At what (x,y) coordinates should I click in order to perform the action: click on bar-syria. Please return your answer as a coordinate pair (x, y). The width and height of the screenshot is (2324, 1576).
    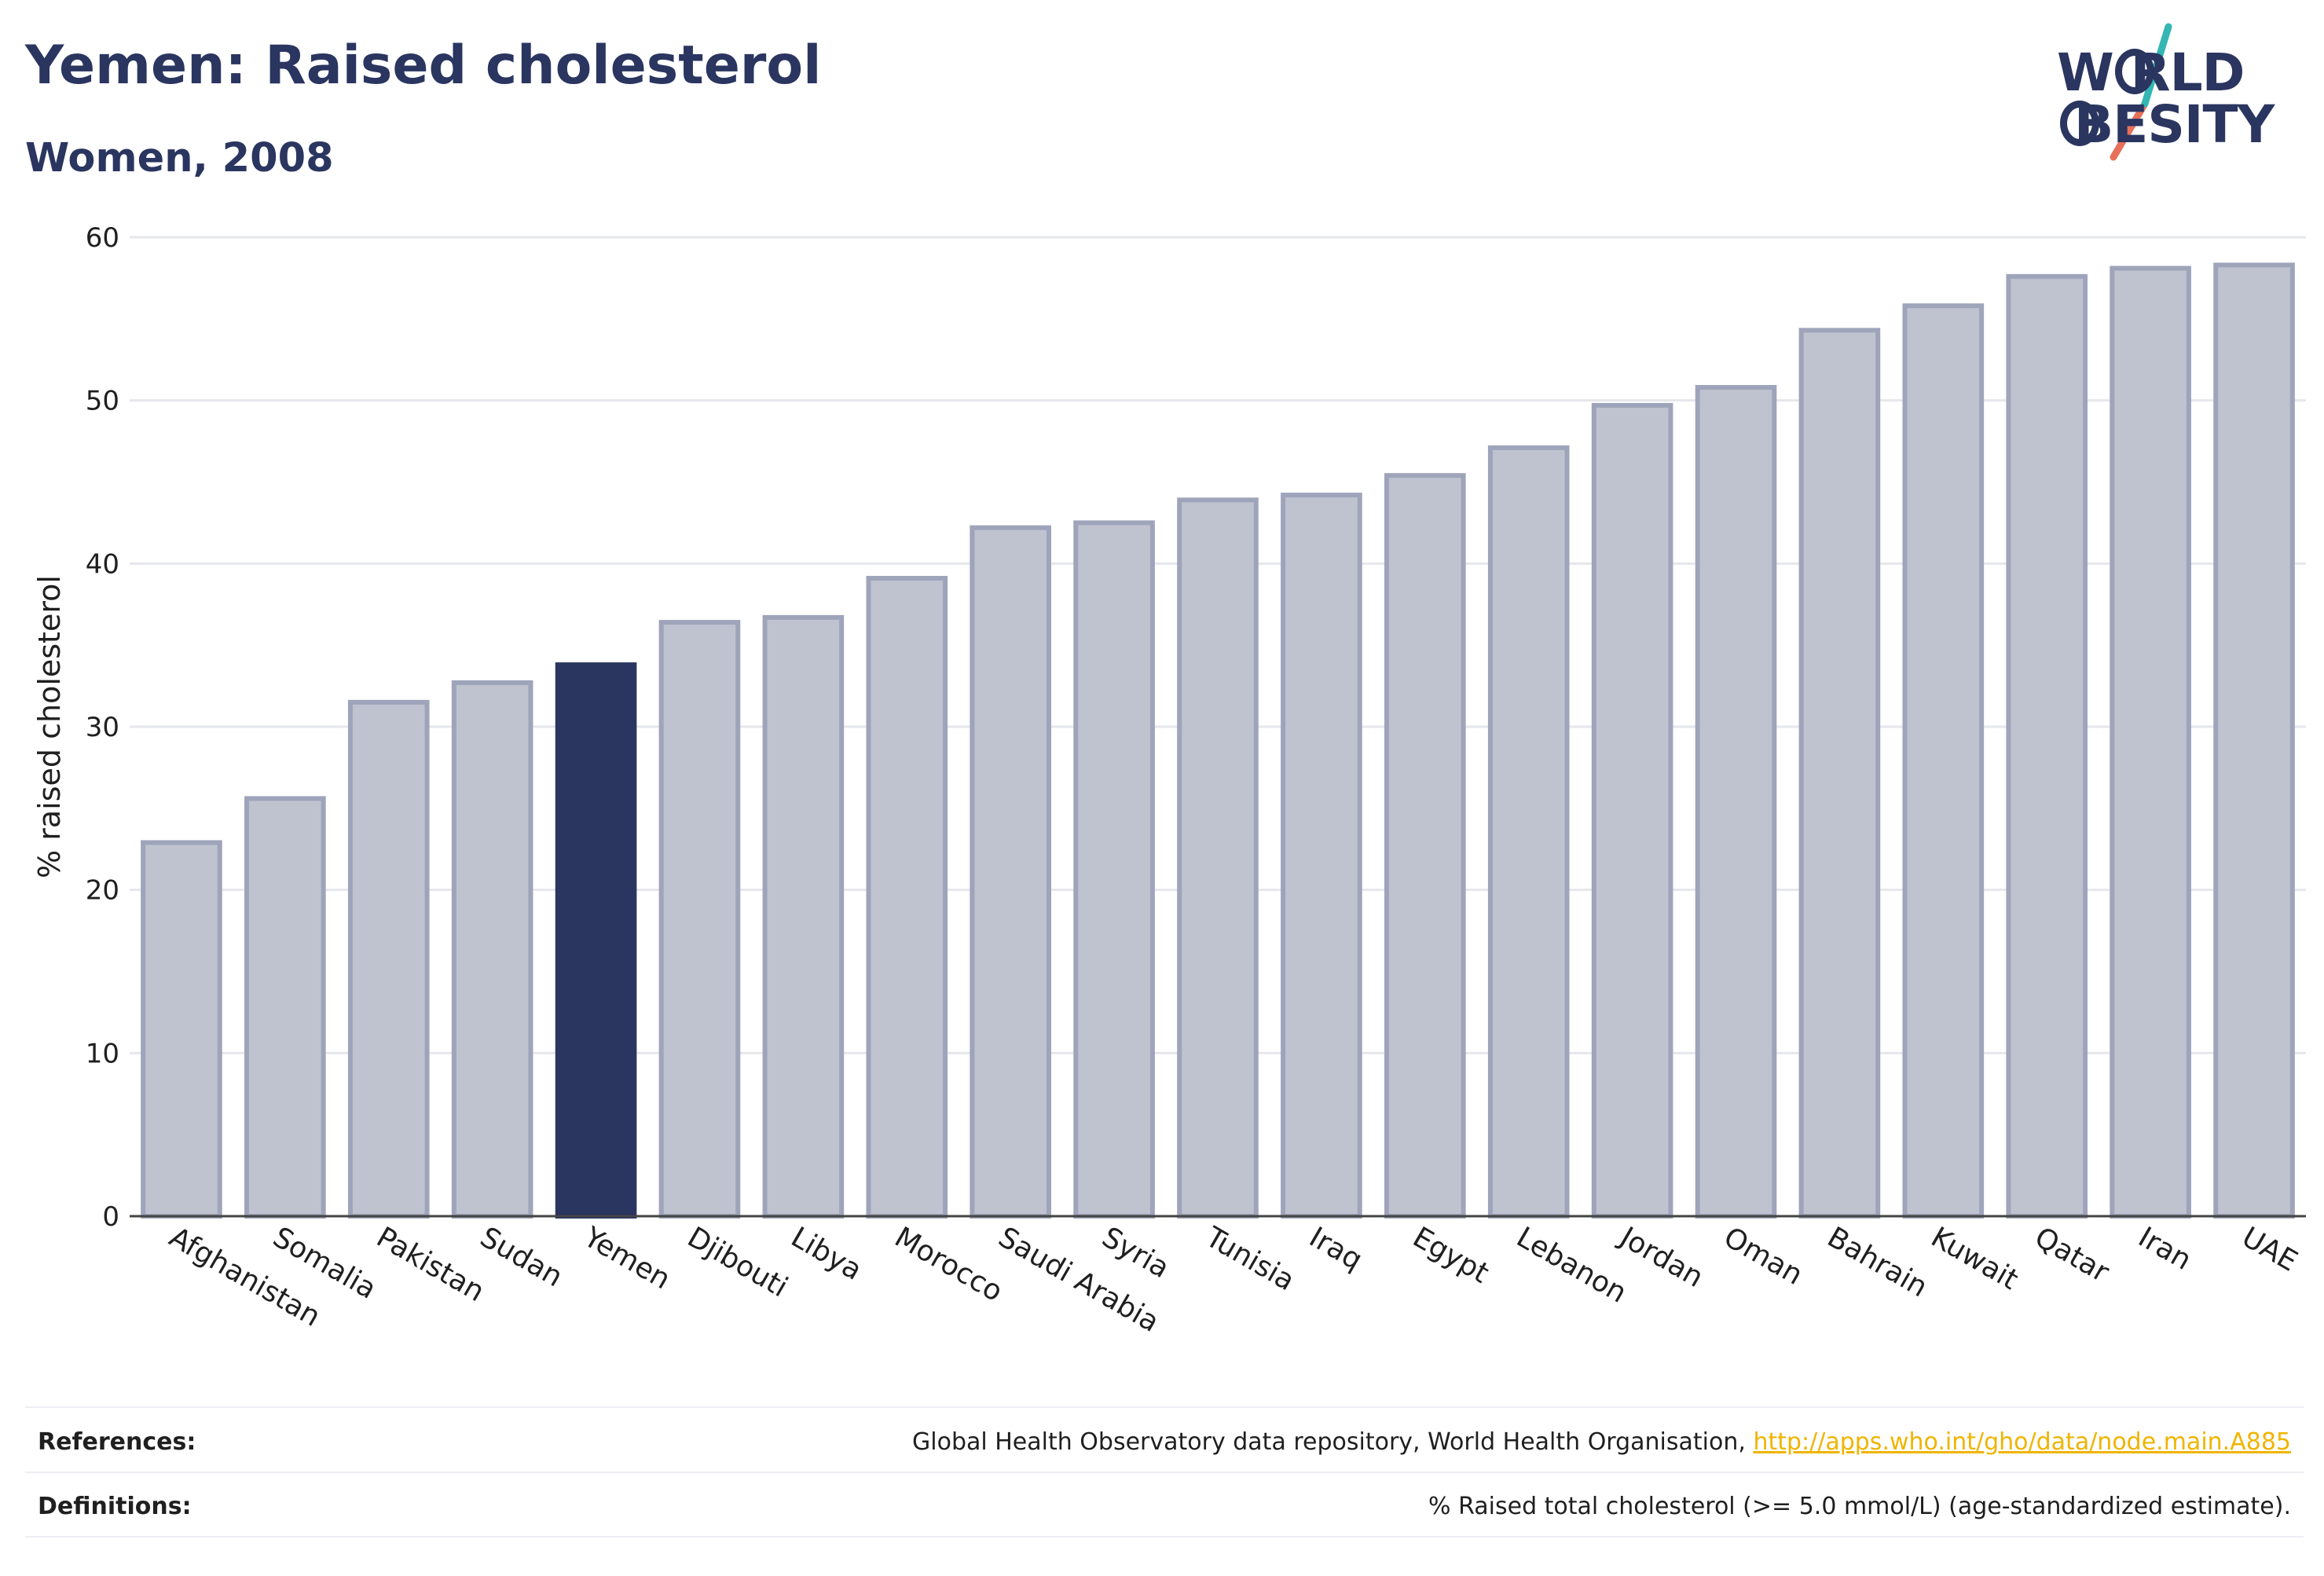
    Looking at the image, I should click on (1114, 869).